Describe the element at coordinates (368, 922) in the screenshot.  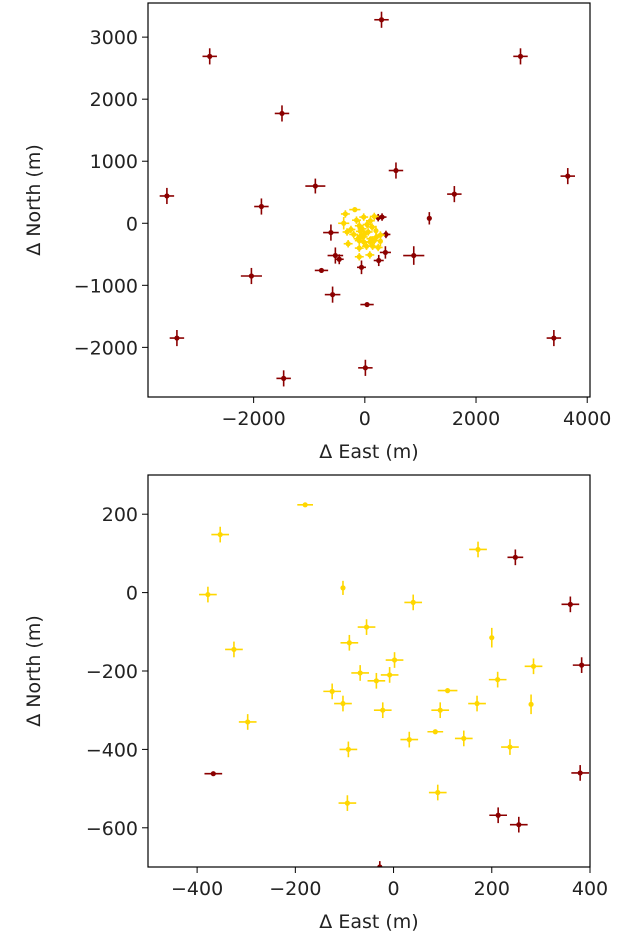
I see `bottom-chart-x-axis-label: Δ East (m)` at that location.